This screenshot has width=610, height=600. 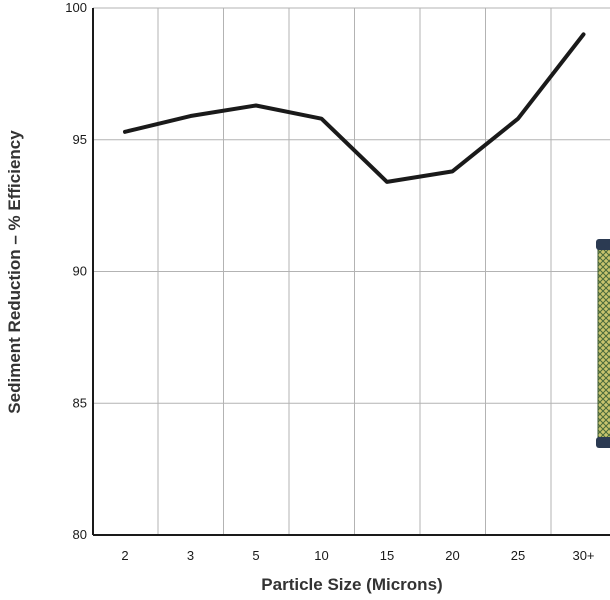 I want to click on x-tick-label: 25, so click(x=518, y=555).